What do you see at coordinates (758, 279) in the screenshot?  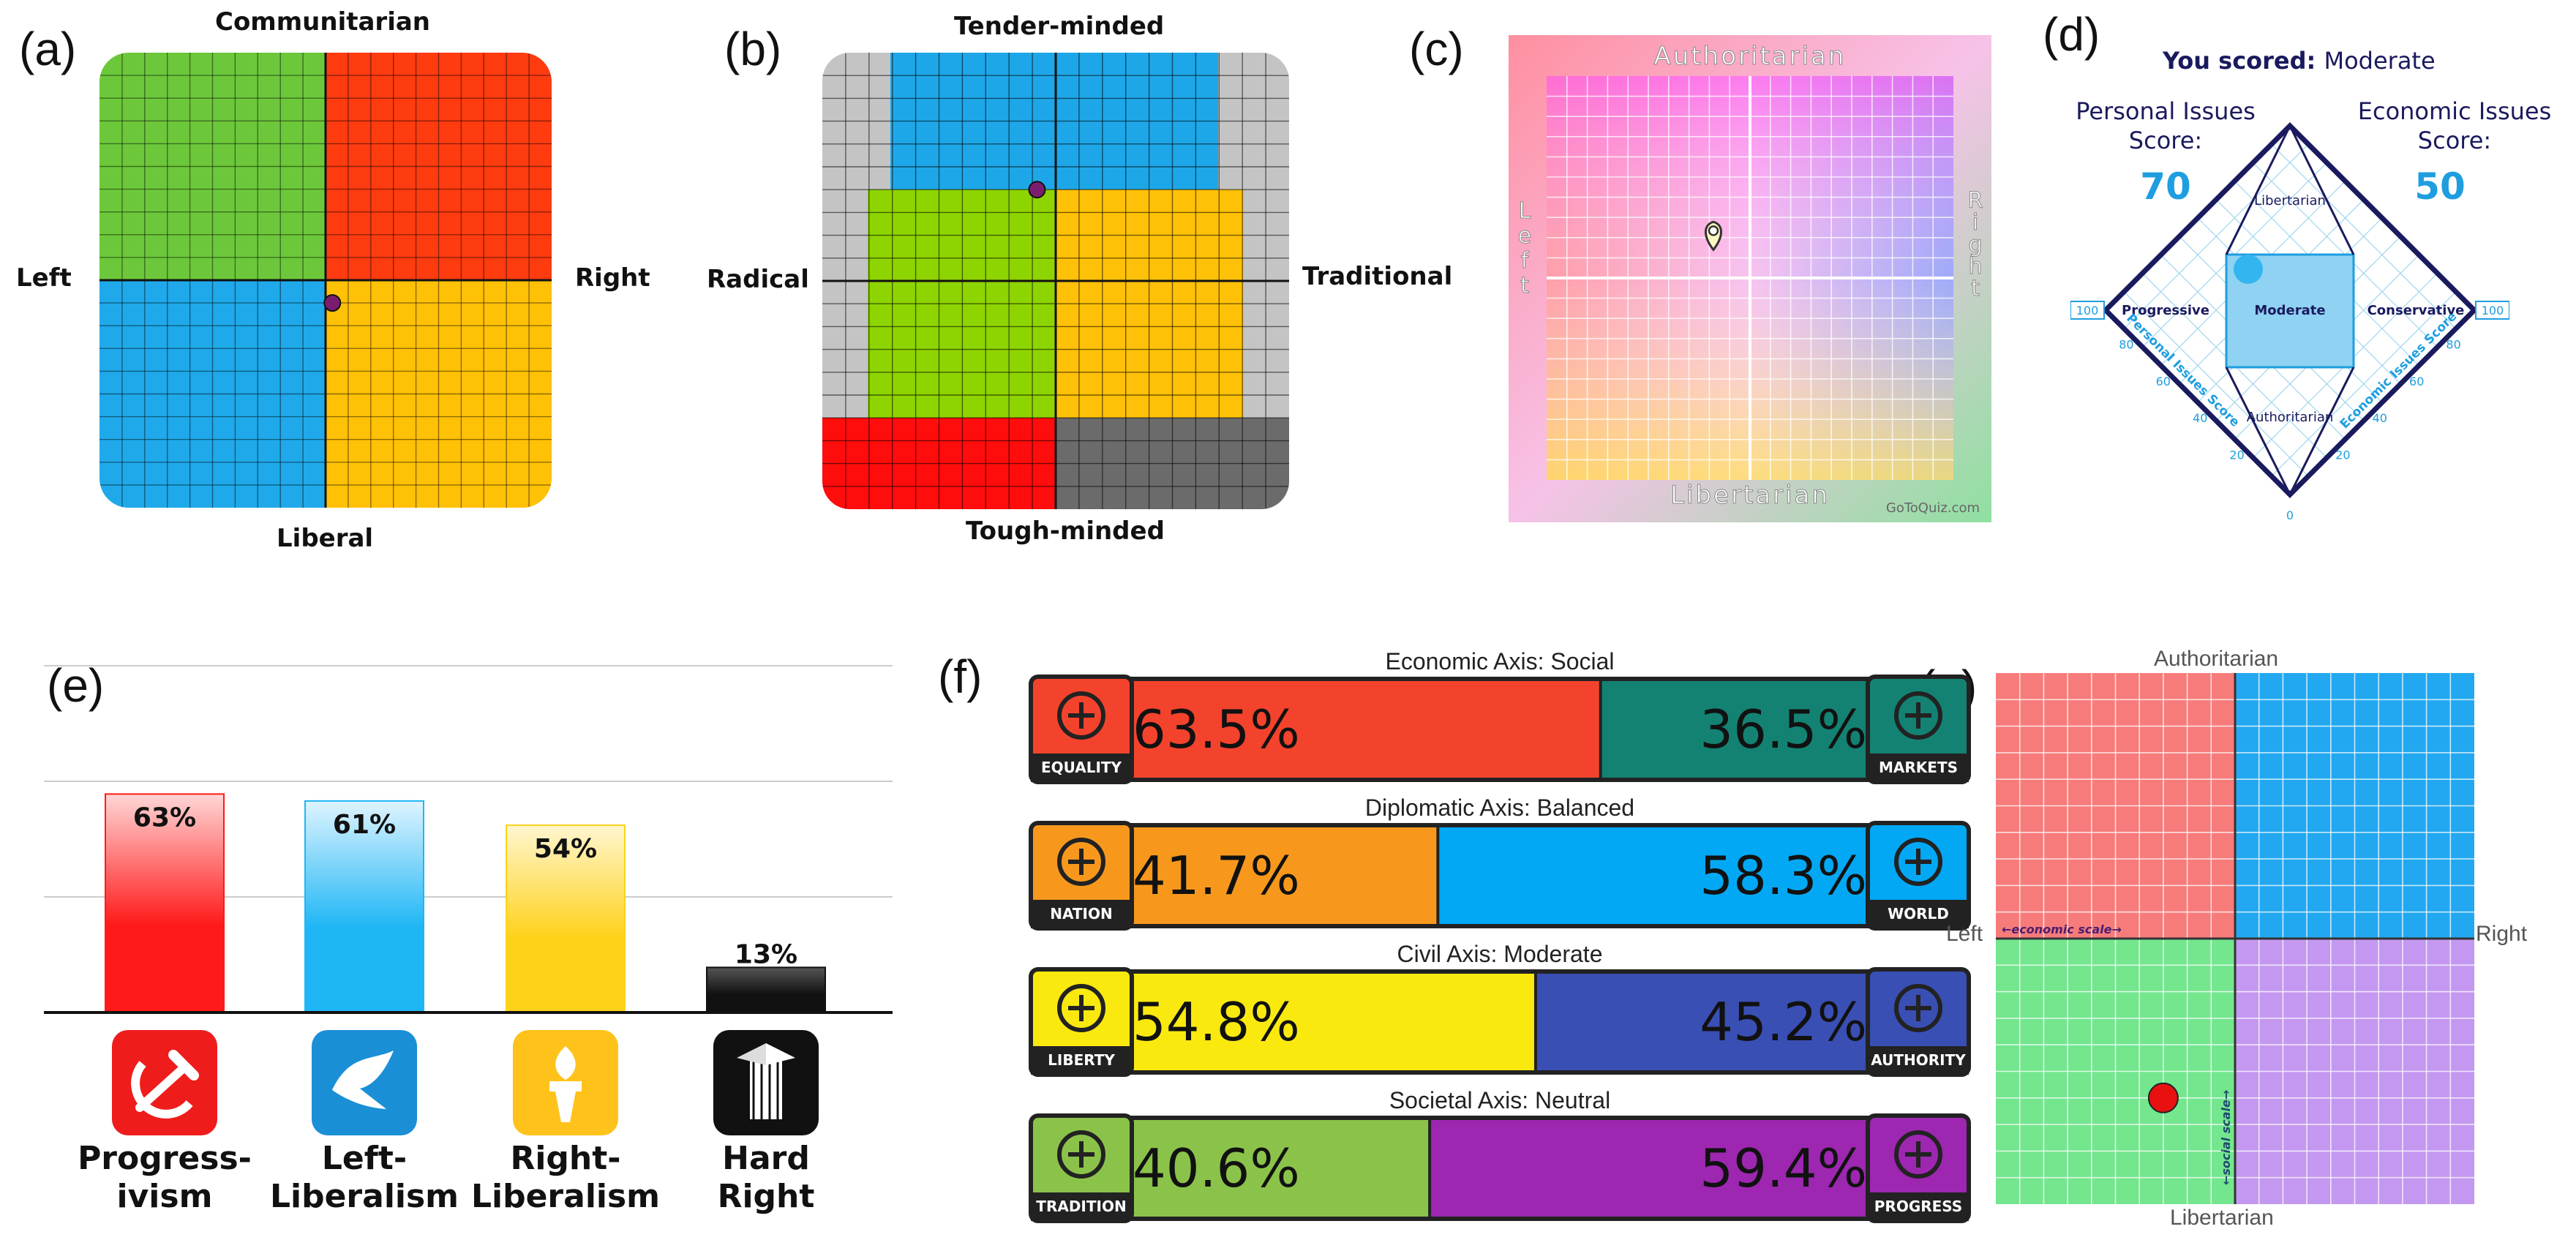 I see `label-radical: Radical` at bounding box center [758, 279].